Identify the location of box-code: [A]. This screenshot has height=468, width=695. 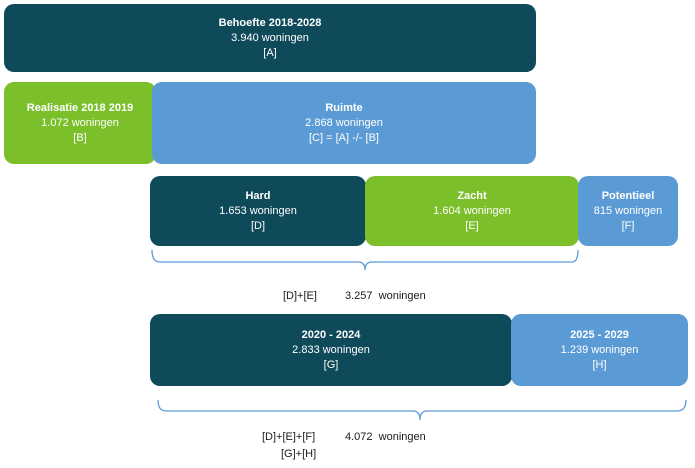
(270, 52).